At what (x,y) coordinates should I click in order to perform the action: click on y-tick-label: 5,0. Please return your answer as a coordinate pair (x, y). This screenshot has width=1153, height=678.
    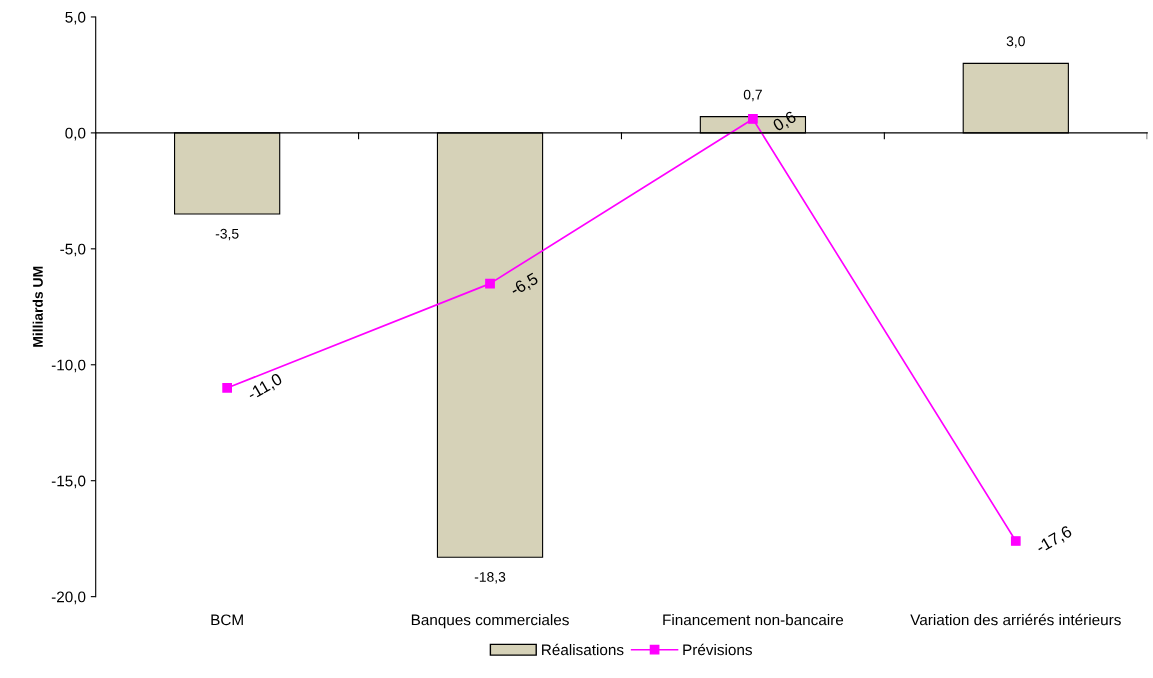
    Looking at the image, I should click on (75, 18).